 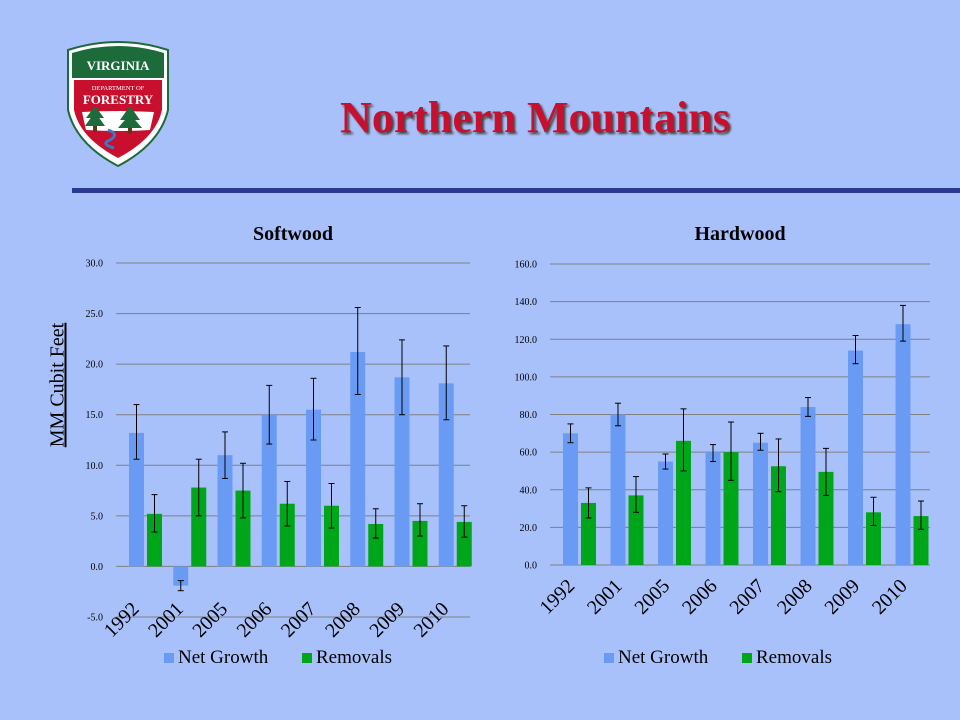 What do you see at coordinates (826, 518) in the screenshot?
I see `hardwood-bar-removals-2008` at bounding box center [826, 518].